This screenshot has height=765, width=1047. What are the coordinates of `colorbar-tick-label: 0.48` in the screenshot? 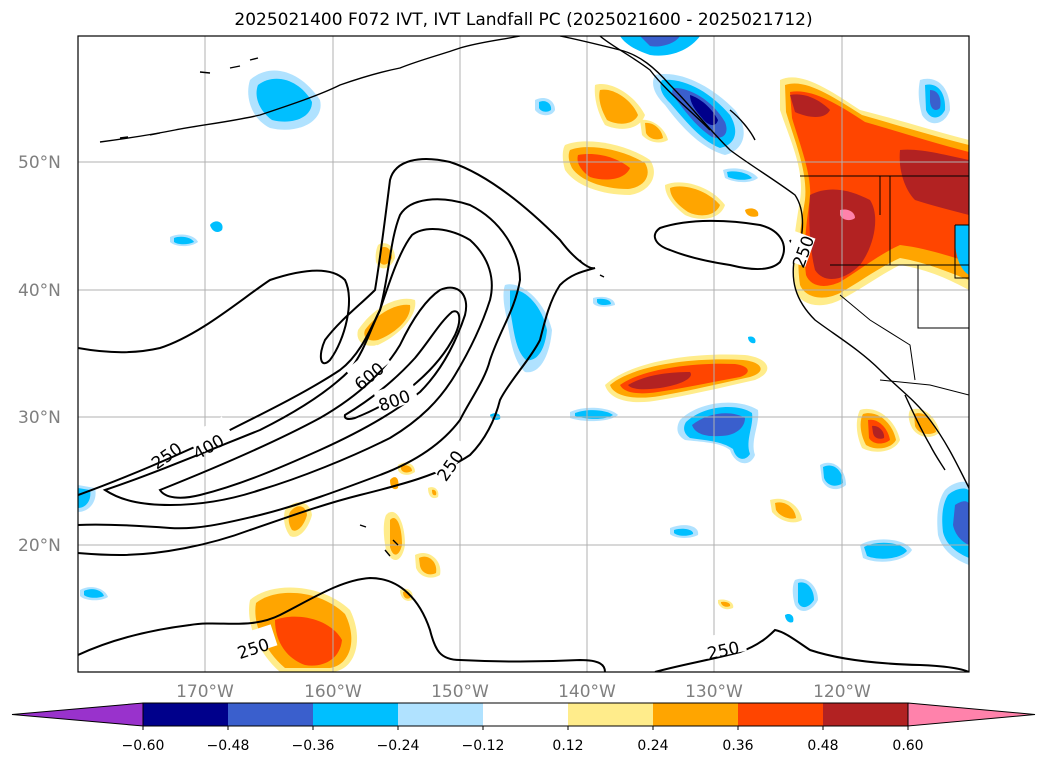 It's located at (822, 746).